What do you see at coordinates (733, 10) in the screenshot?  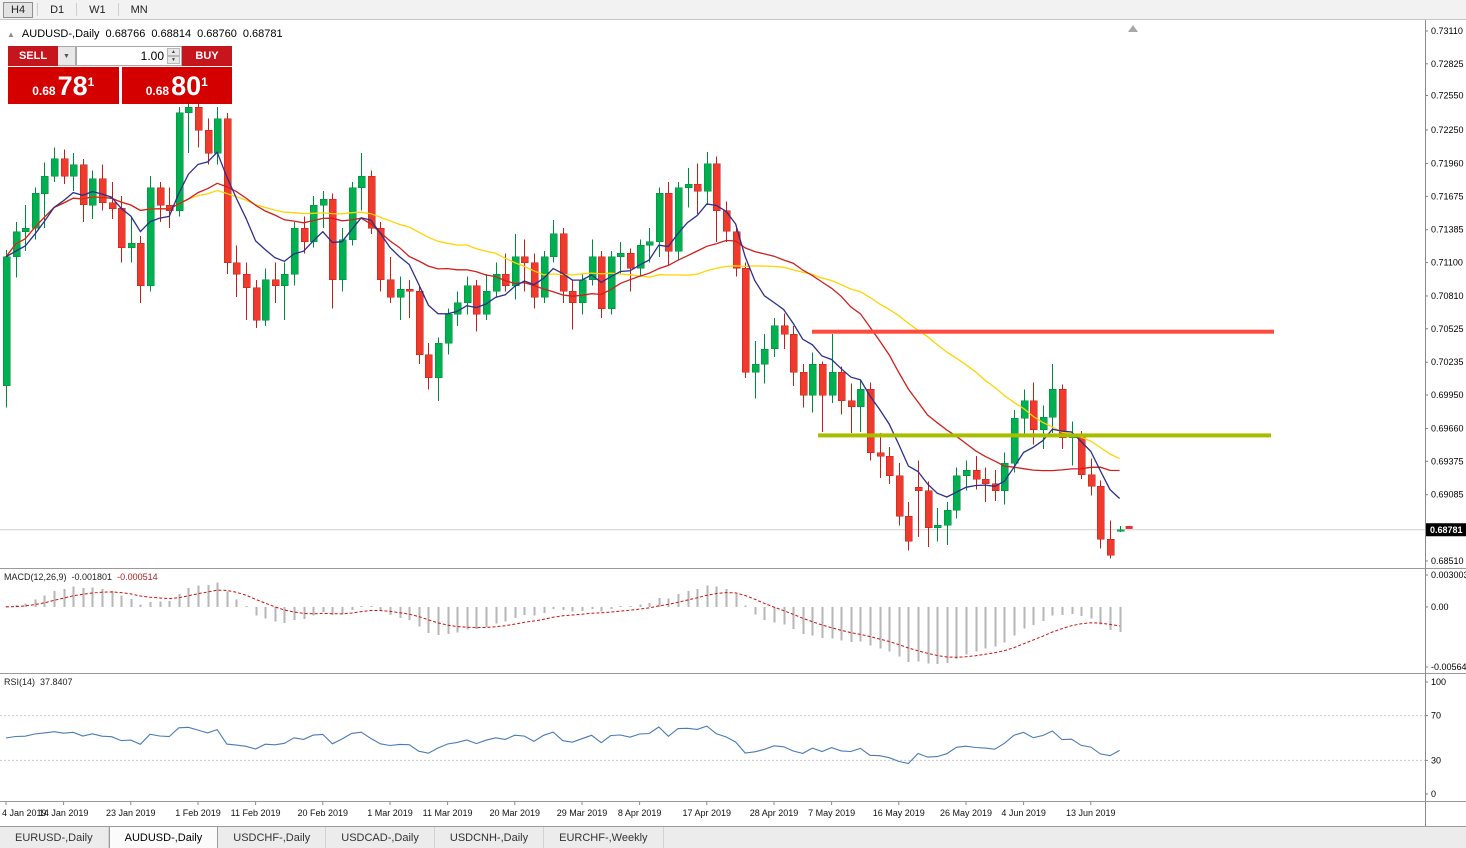 I see `period-toolbar: H4 D1 W1 MN` at bounding box center [733, 10].